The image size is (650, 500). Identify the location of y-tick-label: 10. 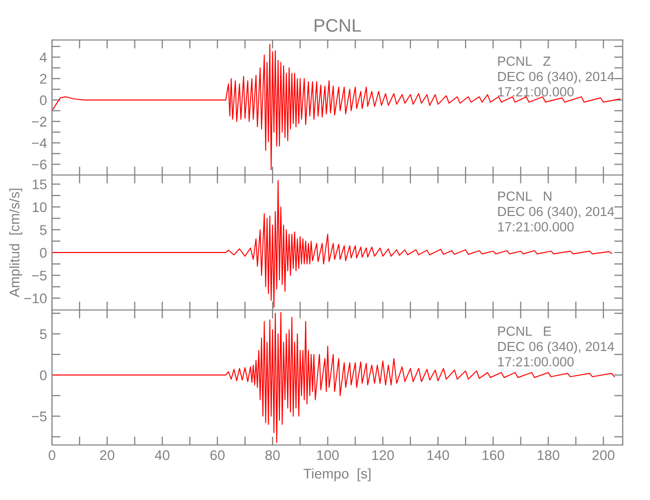
(39, 207).